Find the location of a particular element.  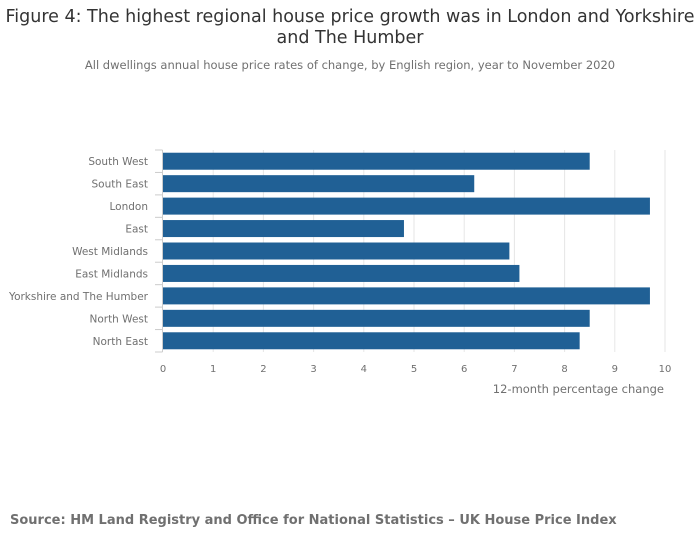

x-tick-label: 1 is located at coordinates (213, 369).